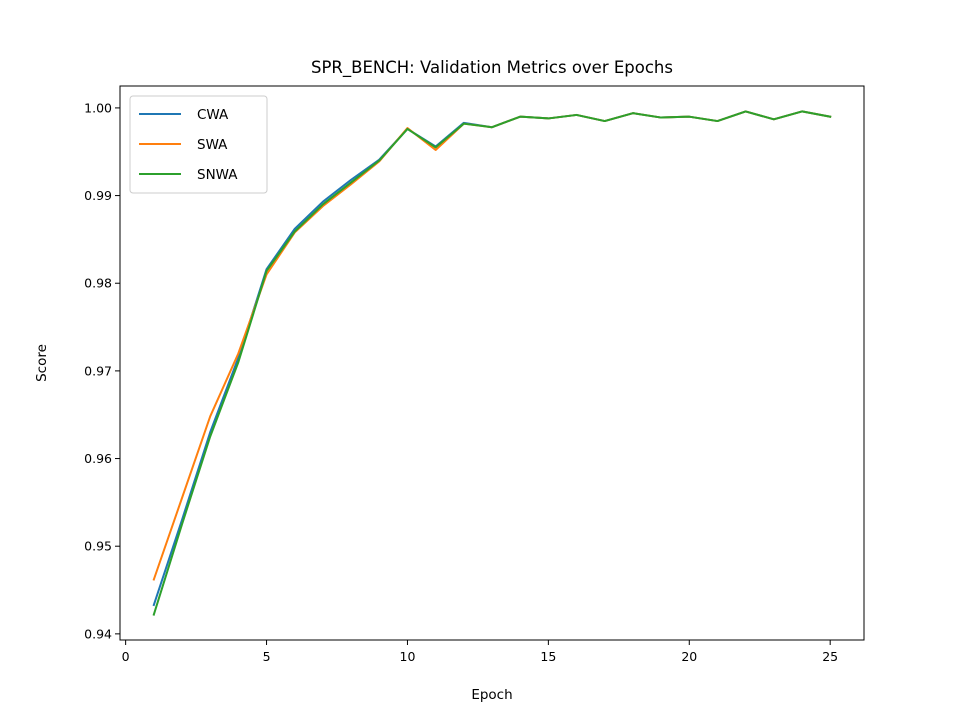 This screenshot has width=960, height=720. I want to click on legend: CWA SWA SNWA, so click(198, 144).